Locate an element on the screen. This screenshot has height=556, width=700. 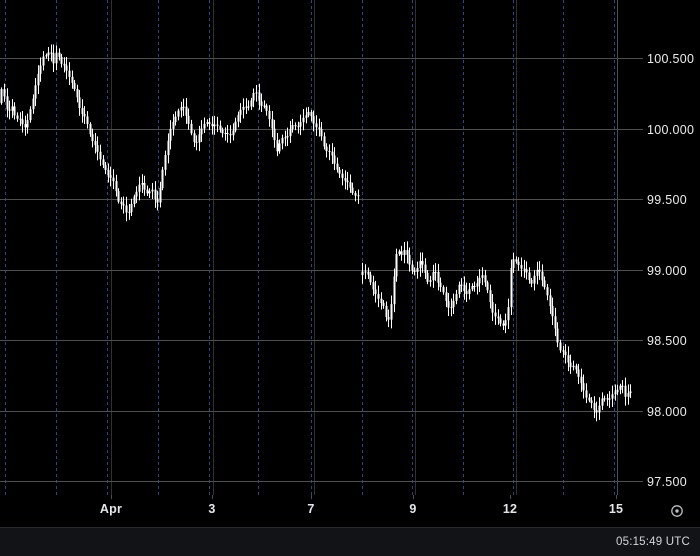
price-axis-label: 98.000 is located at coordinates (667, 412).